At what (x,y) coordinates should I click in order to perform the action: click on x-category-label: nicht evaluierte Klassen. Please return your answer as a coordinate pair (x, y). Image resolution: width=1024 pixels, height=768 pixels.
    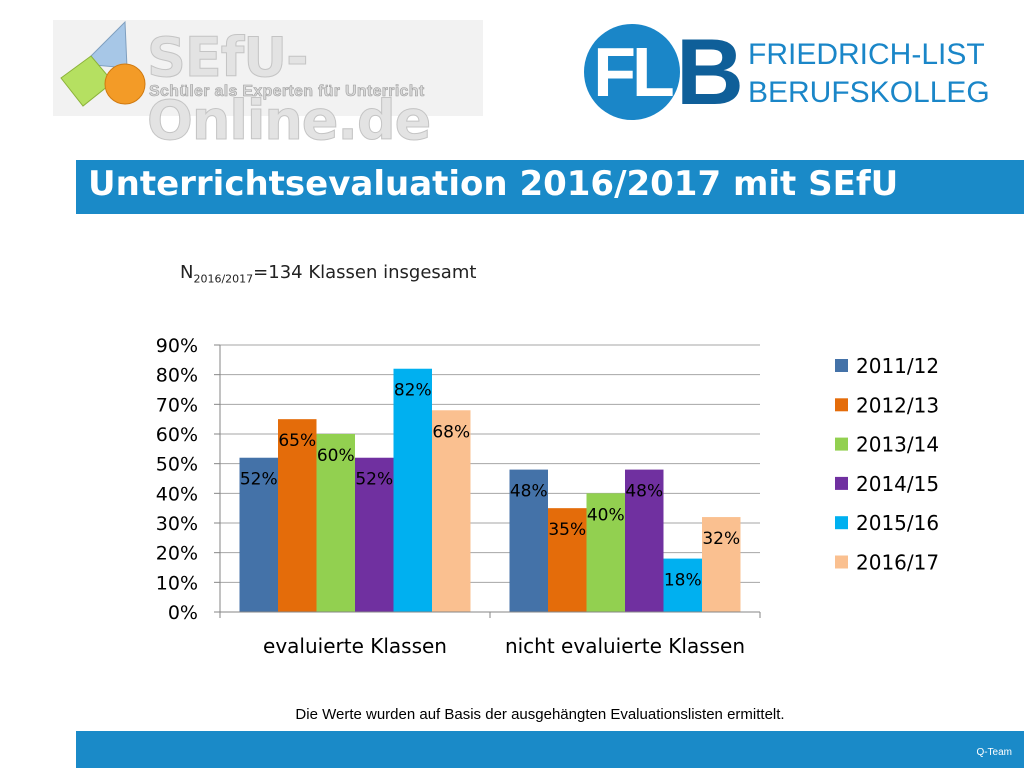
    Looking at the image, I should click on (625, 646).